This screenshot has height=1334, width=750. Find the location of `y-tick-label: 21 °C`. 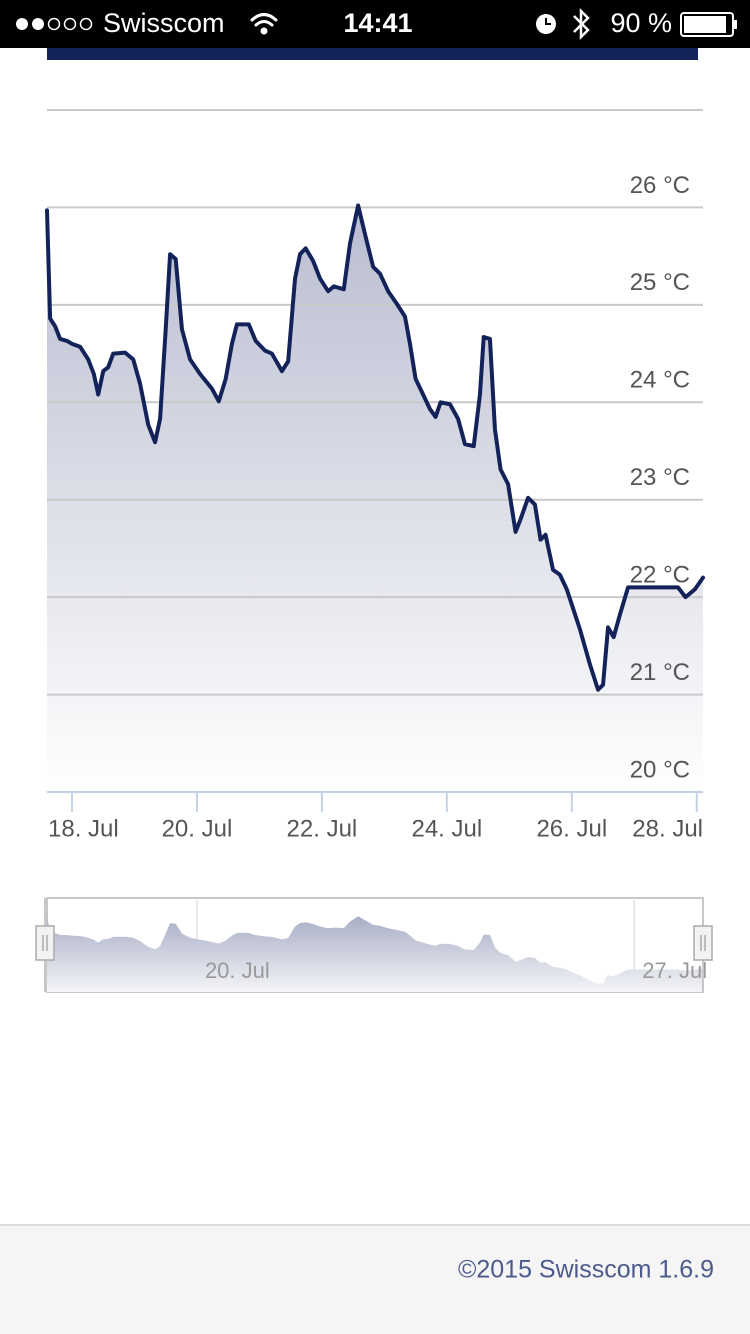

y-tick-label: 21 °C is located at coordinates (660, 672).